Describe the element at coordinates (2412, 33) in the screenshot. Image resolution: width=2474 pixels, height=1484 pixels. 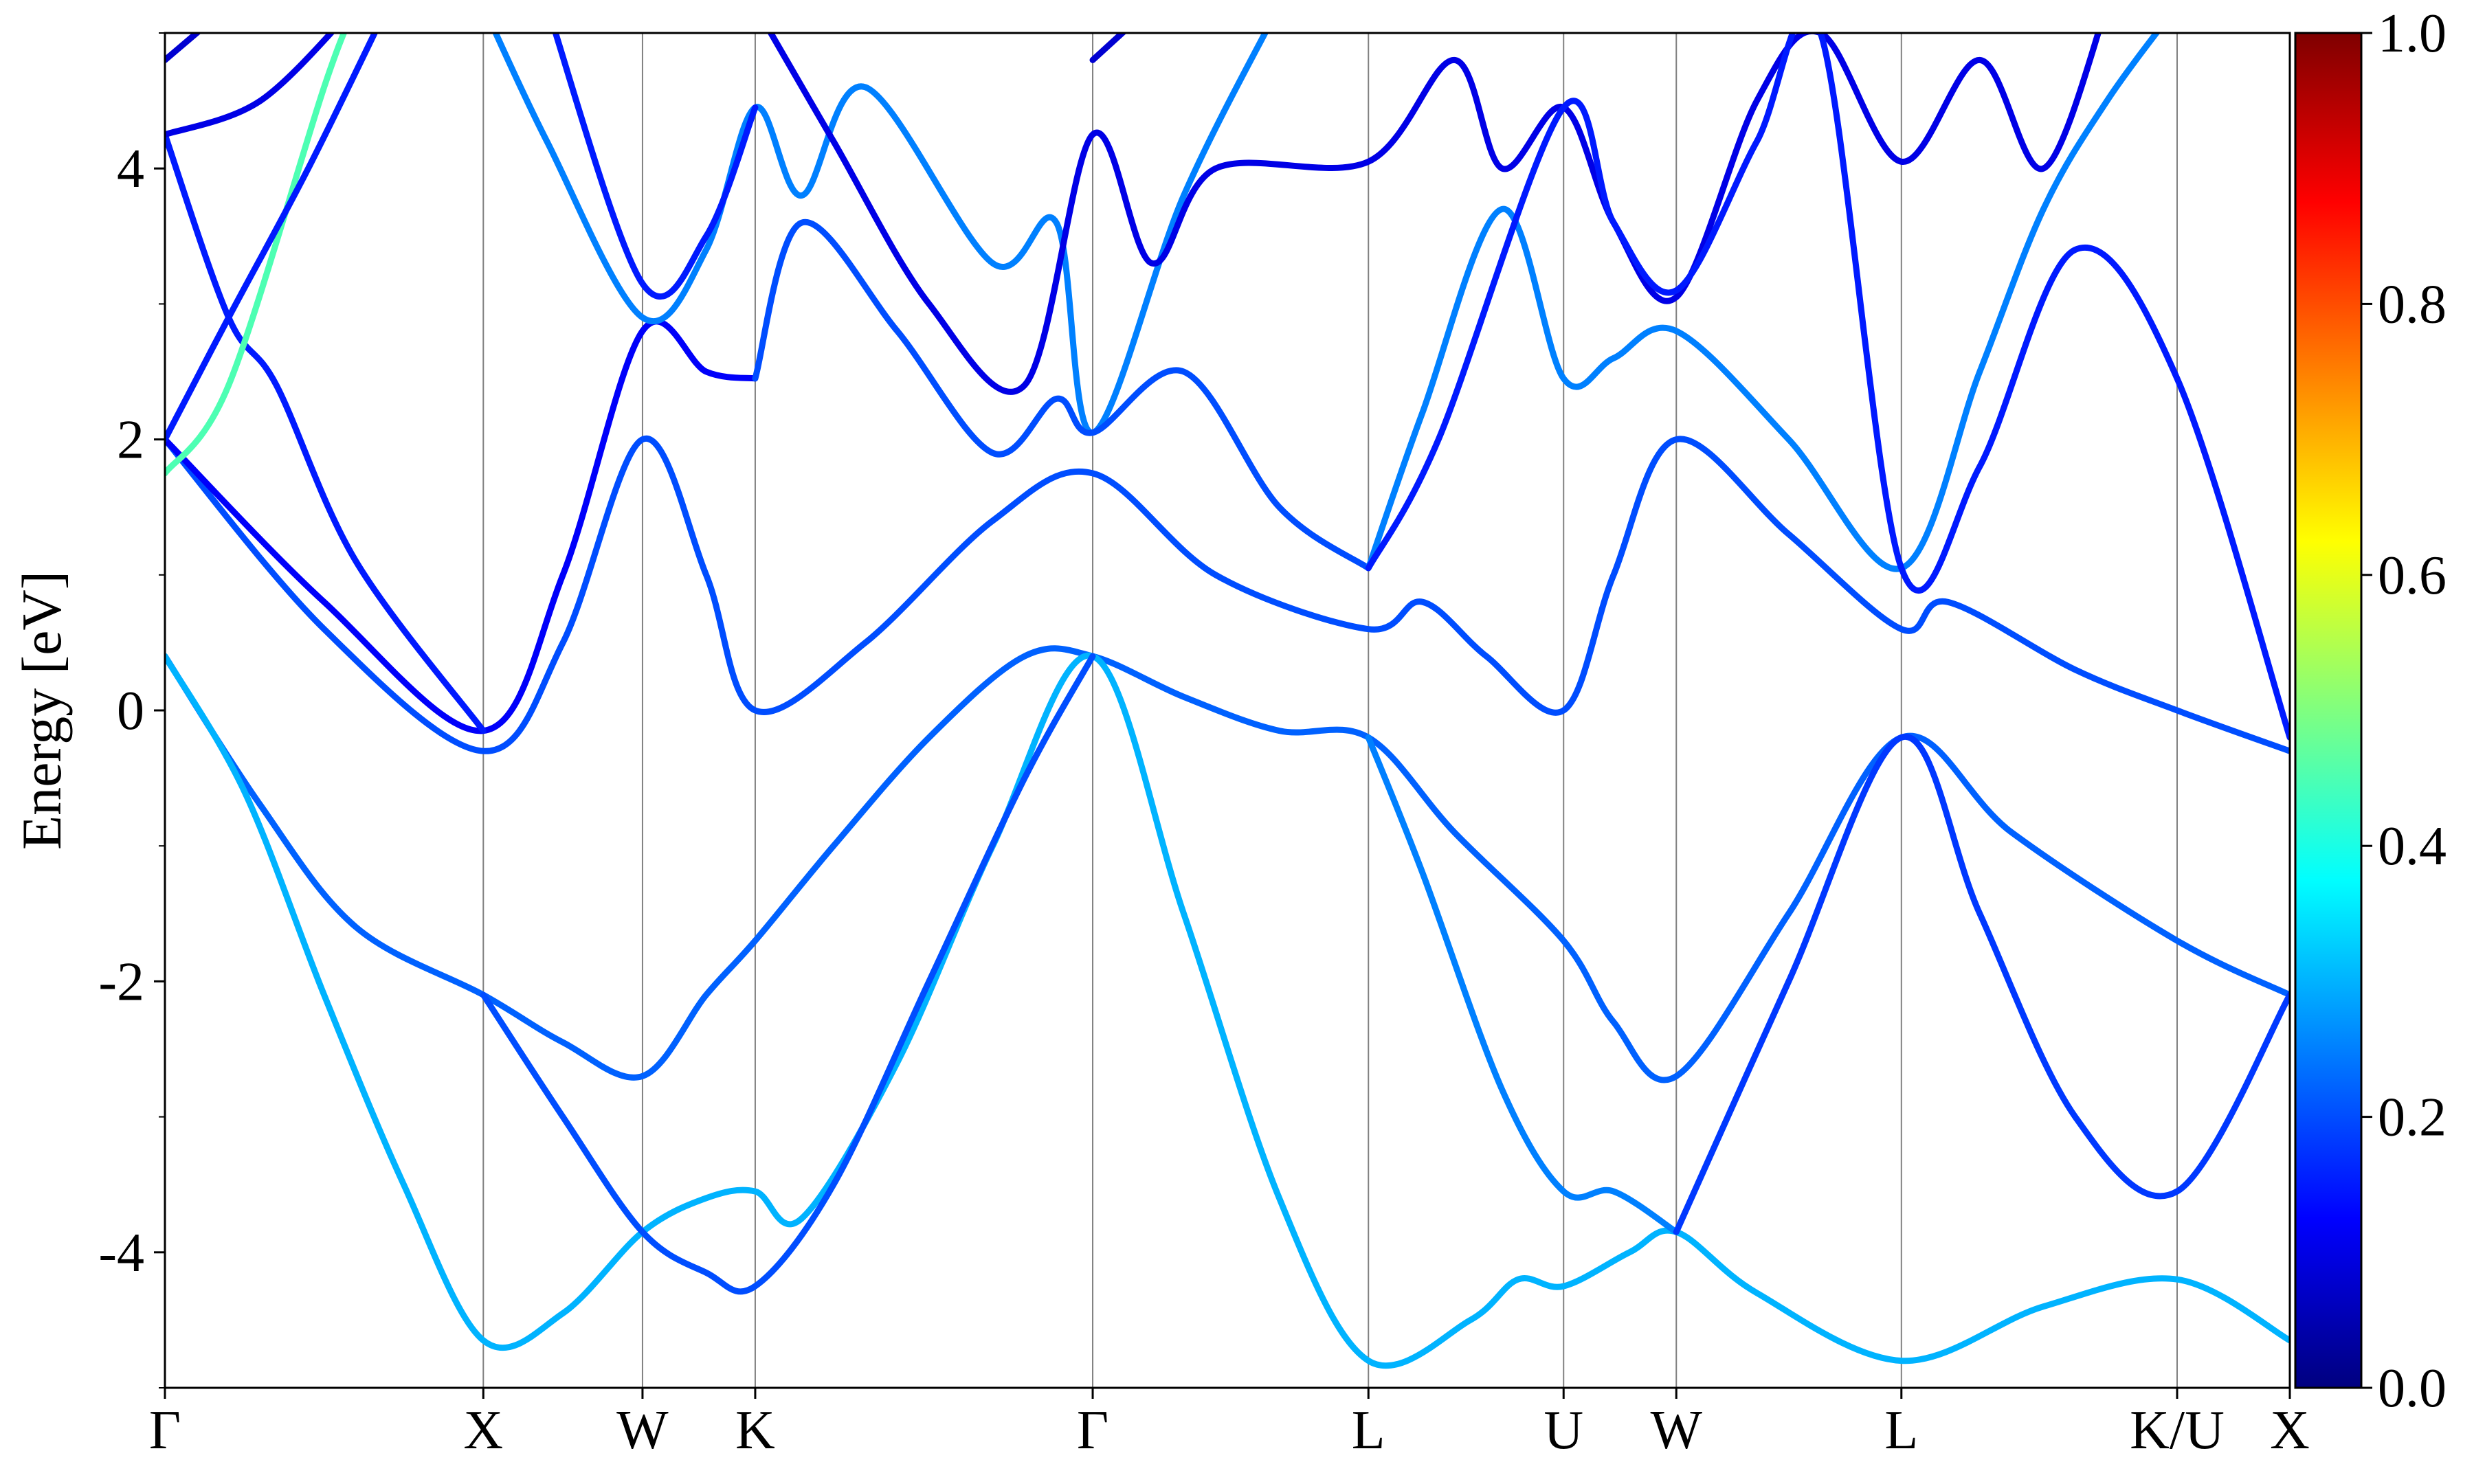
I see `colorbar-tick-label: 1.0` at that location.